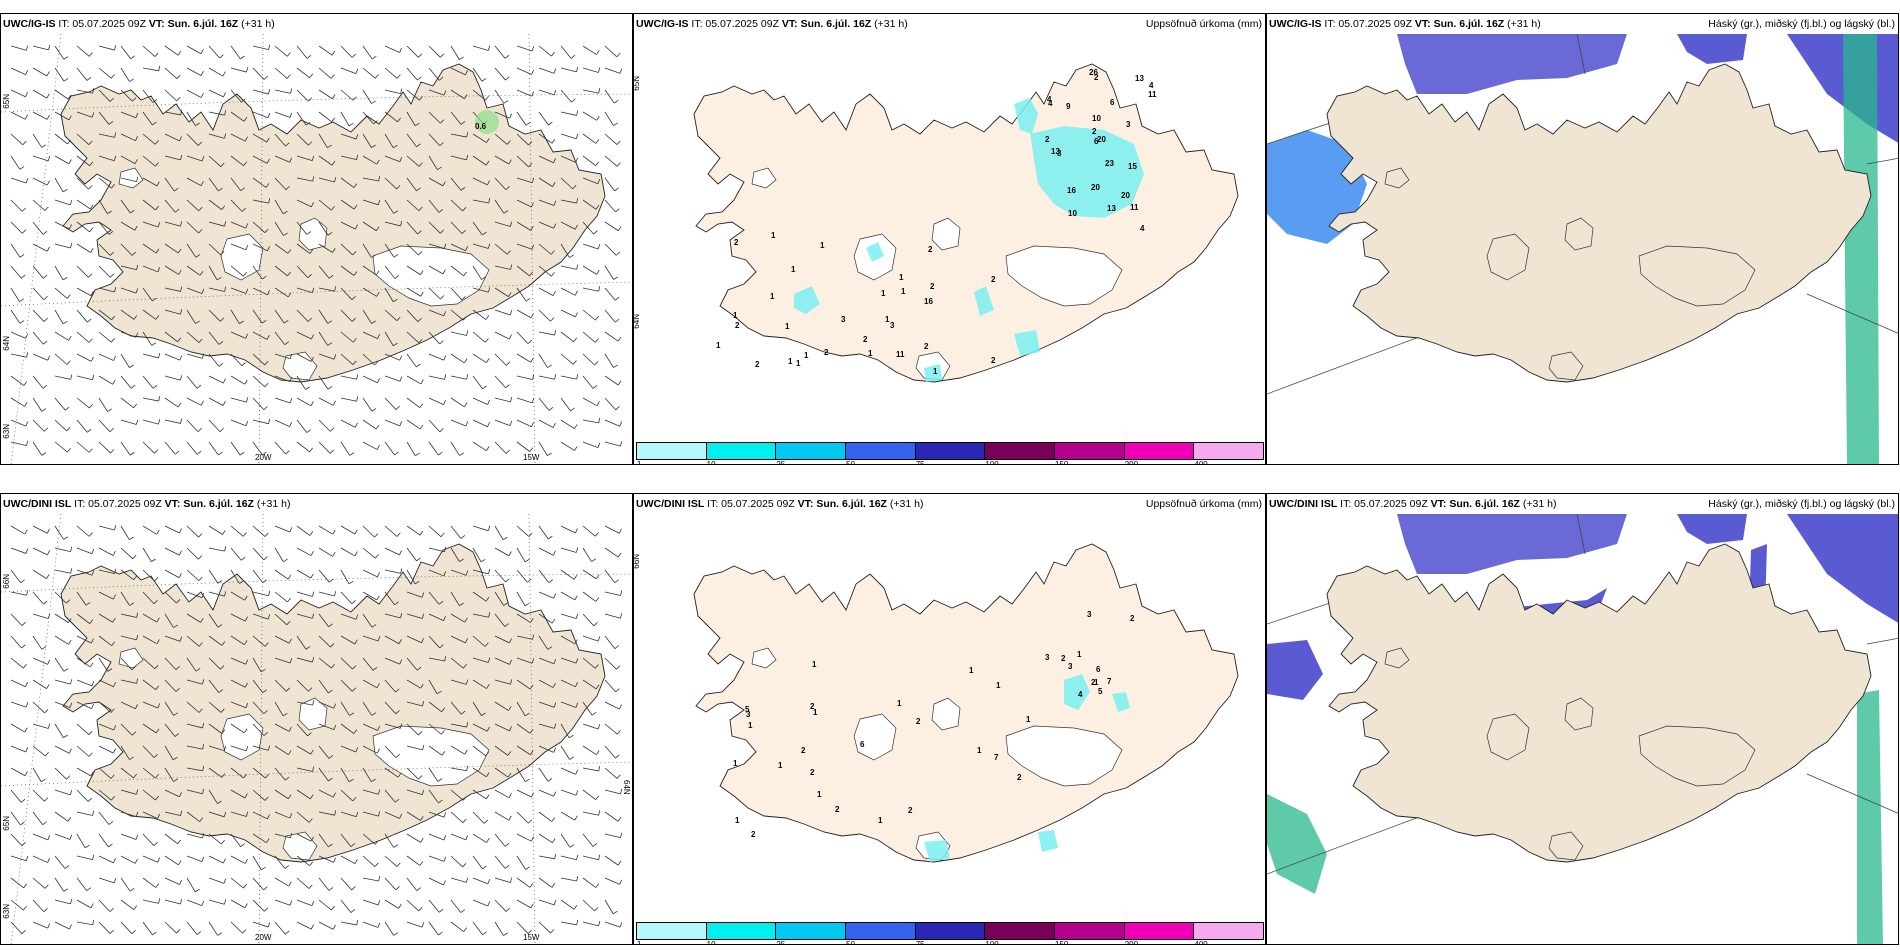 This screenshot has width=1900, height=950. Describe the element at coordinates (481, 126) in the screenshot. I see `point-value: 0.6` at that location.